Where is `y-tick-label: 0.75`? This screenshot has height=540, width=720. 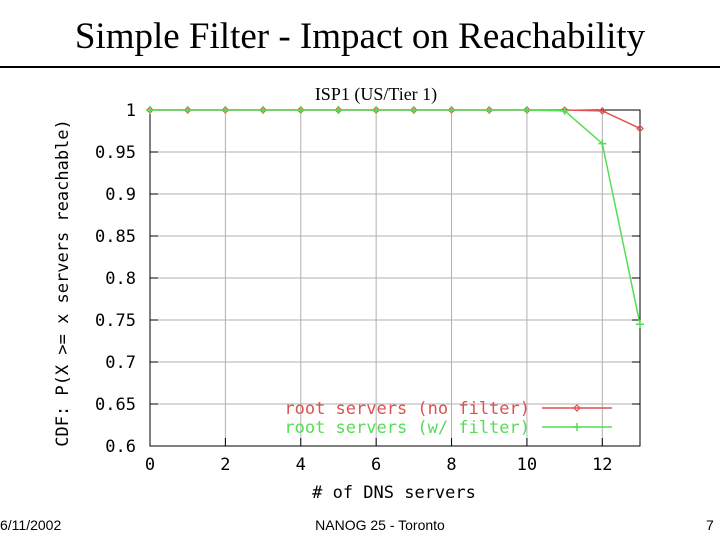 y-tick-label: 0.75 is located at coordinates (115, 321).